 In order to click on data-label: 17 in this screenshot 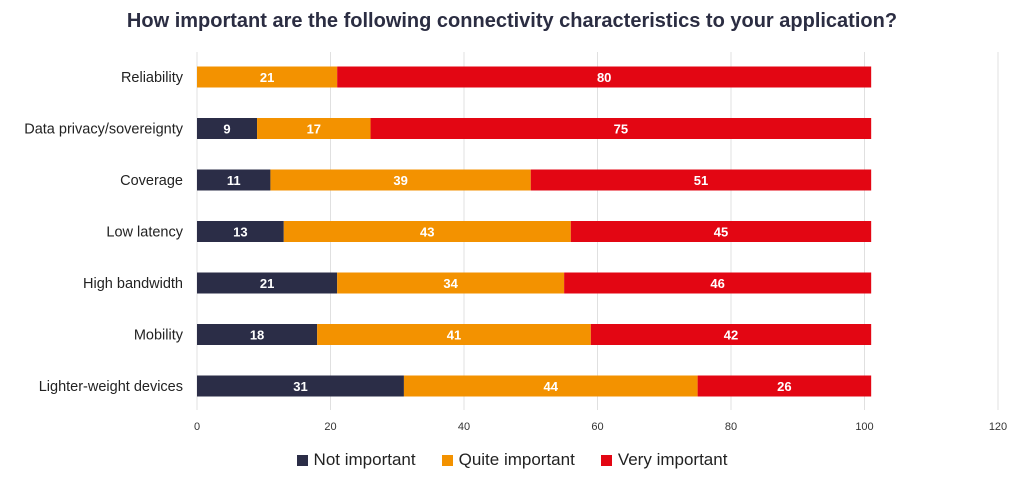, I will do `click(314, 129)`.